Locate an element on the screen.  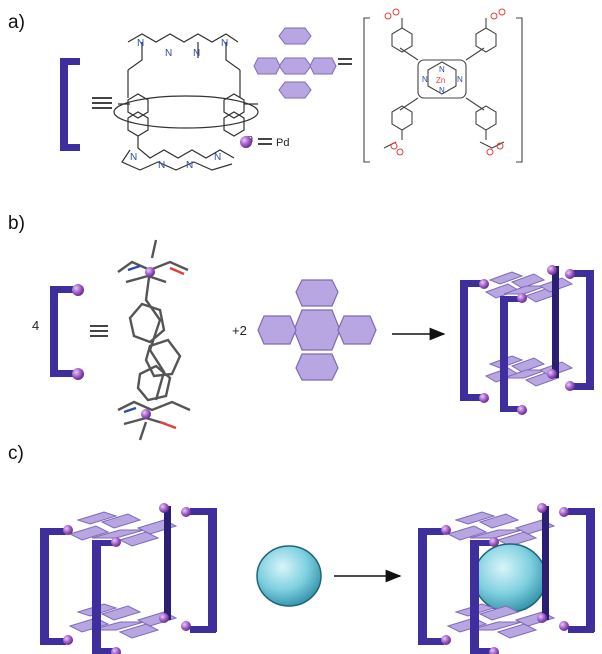
n-atom-bottom-1: N is located at coordinates (133, 157).